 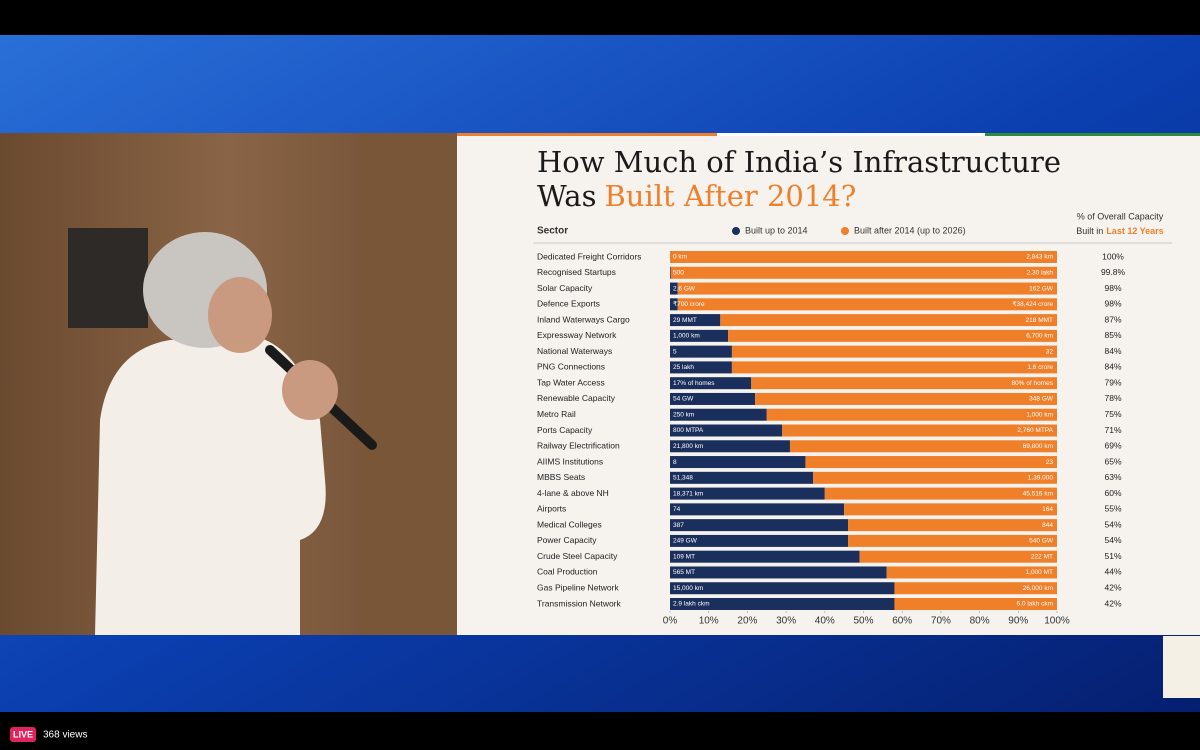 I want to click on amount-label: 25 lakh, so click(x=683, y=367).